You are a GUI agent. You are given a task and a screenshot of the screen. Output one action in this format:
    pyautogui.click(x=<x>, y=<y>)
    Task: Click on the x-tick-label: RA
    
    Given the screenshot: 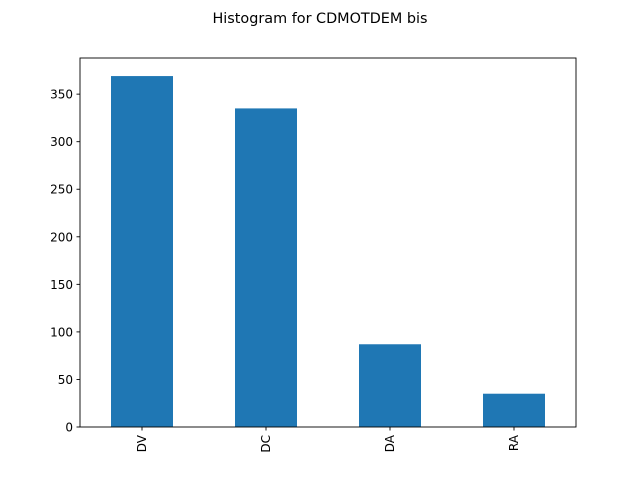 What is the action you would take?
    pyautogui.click(x=514, y=442)
    